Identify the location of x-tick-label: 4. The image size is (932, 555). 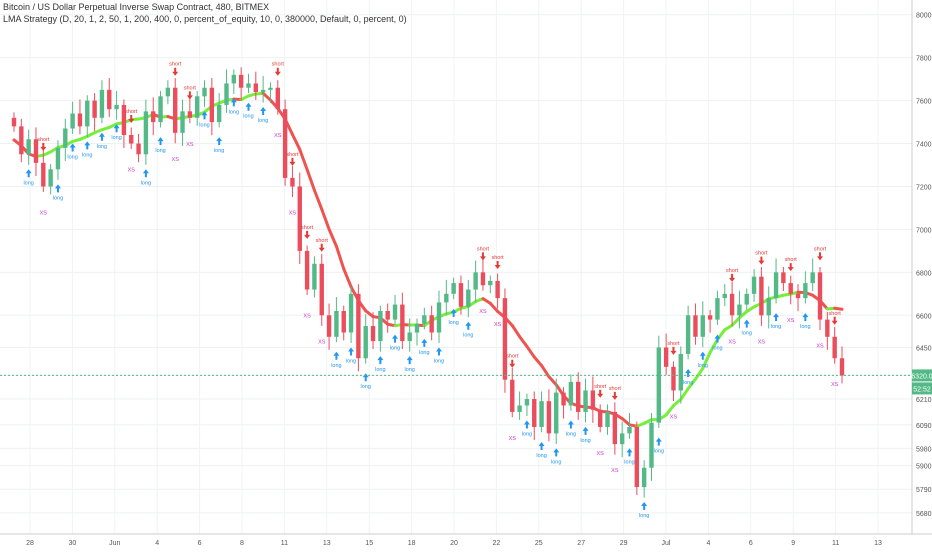
(157, 543).